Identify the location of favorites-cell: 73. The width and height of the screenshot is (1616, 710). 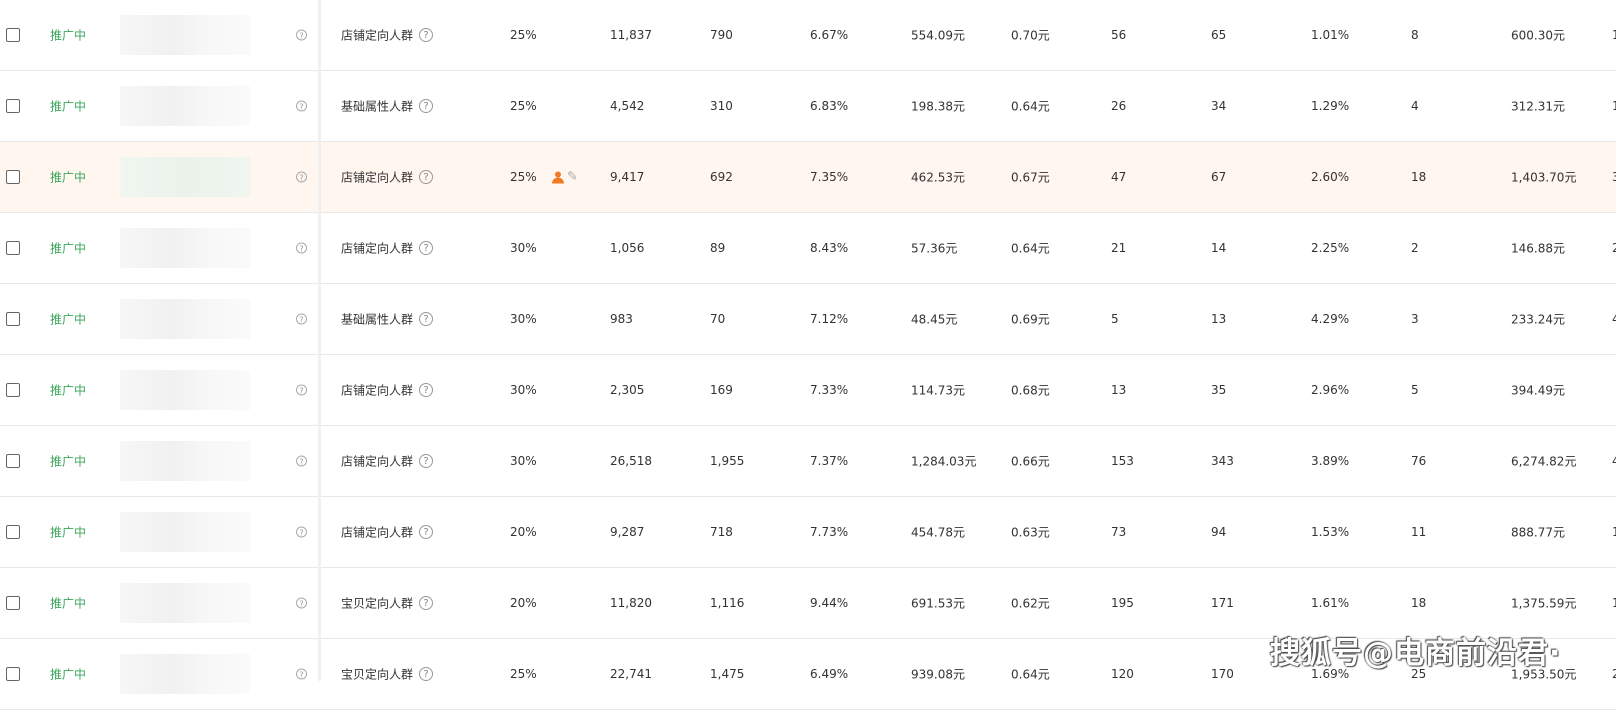
(1119, 532).